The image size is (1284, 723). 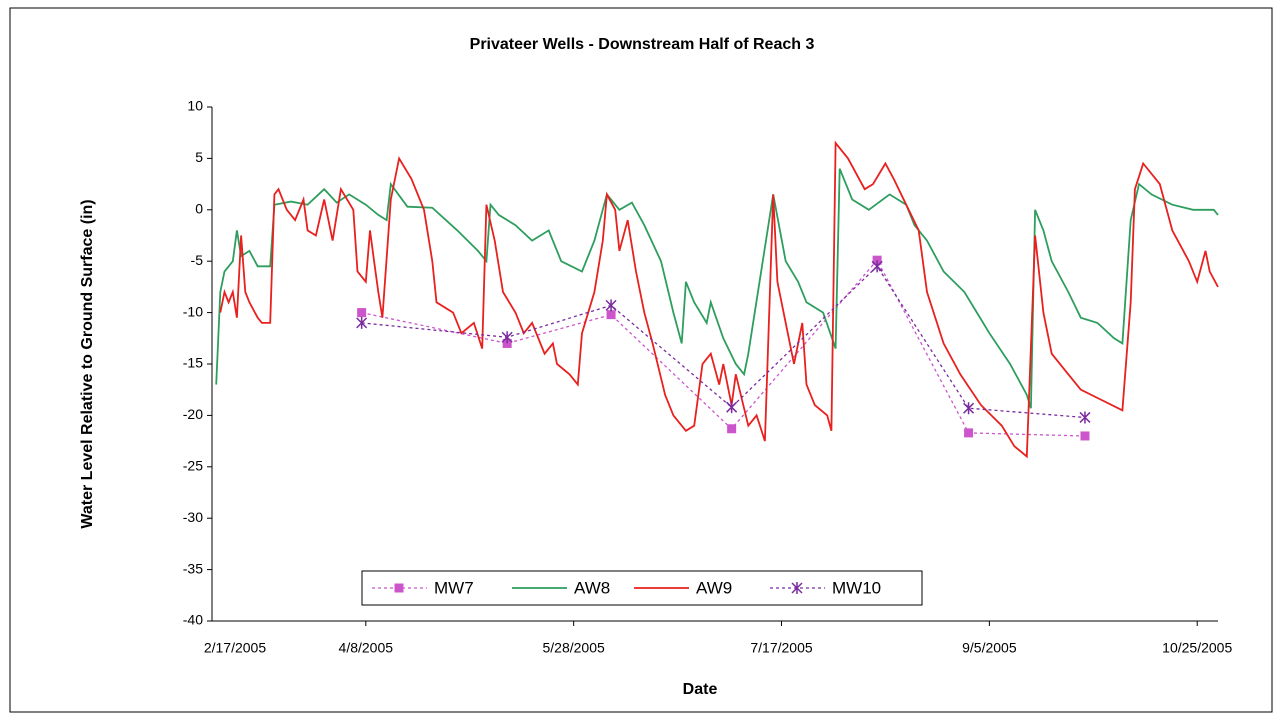 I want to click on x-tick-label: 4/8/2005, so click(x=366, y=648).